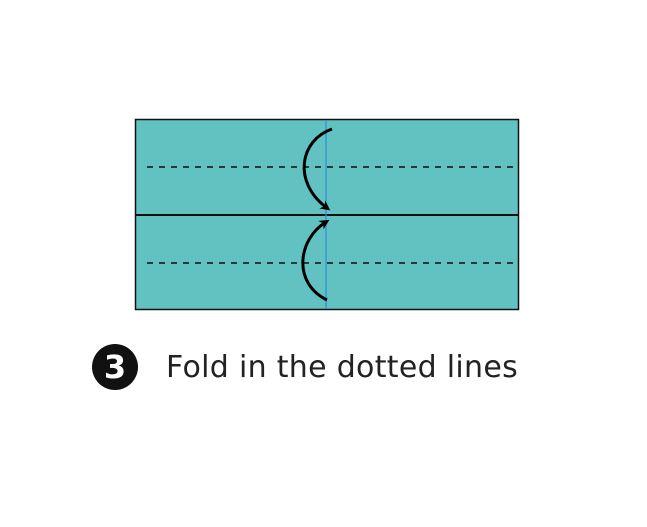 The width and height of the screenshot is (647, 527). I want to click on step-instruction-row: 3 Fold in the dotted lines, so click(305, 367).